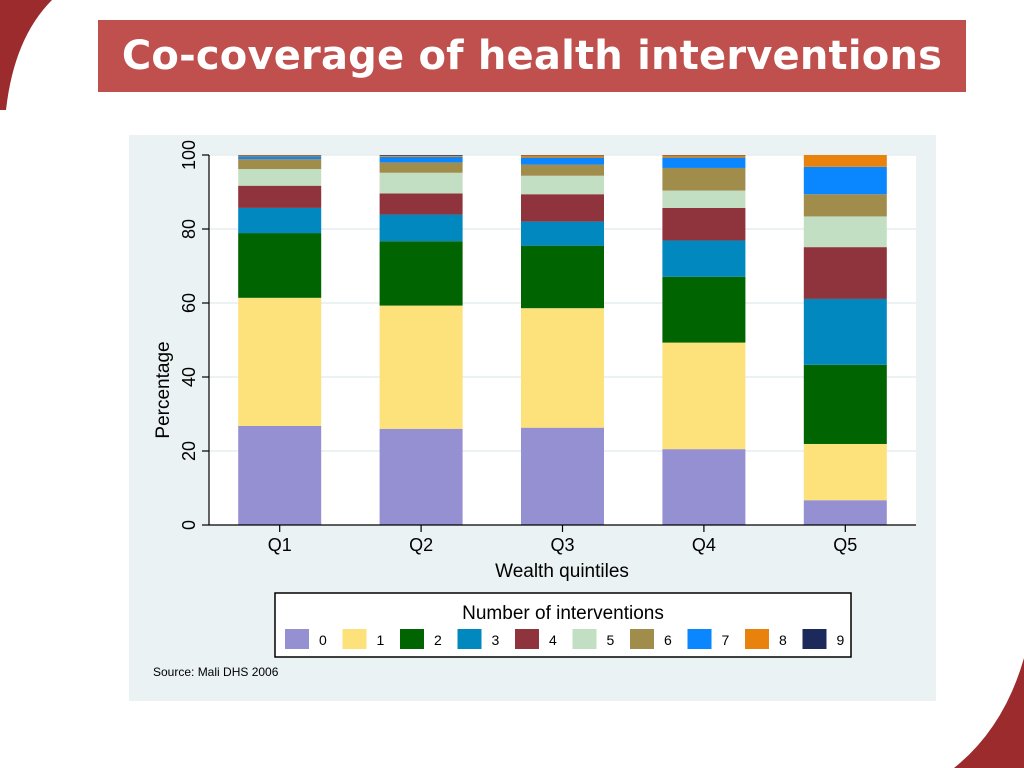  What do you see at coordinates (845, 545) in the screenshot?
I see `x-tick-label: Q5` at bounding box center [845, 545].